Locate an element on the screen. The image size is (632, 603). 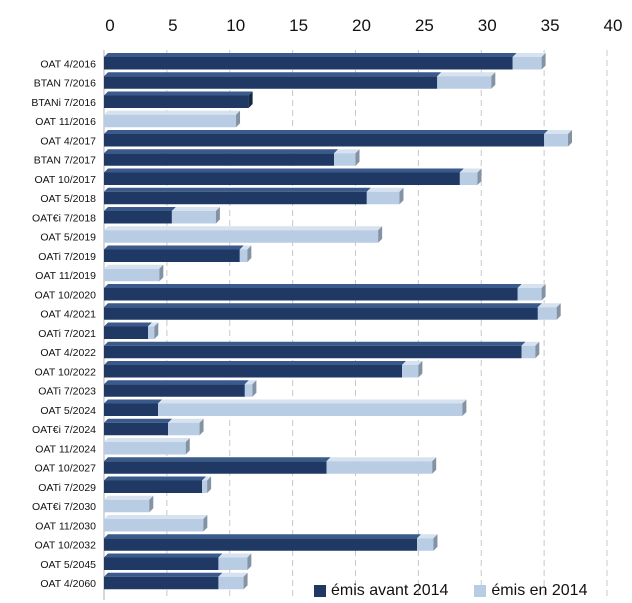
category-label: OAT 5/2045 is located at coordinates (68, 565).